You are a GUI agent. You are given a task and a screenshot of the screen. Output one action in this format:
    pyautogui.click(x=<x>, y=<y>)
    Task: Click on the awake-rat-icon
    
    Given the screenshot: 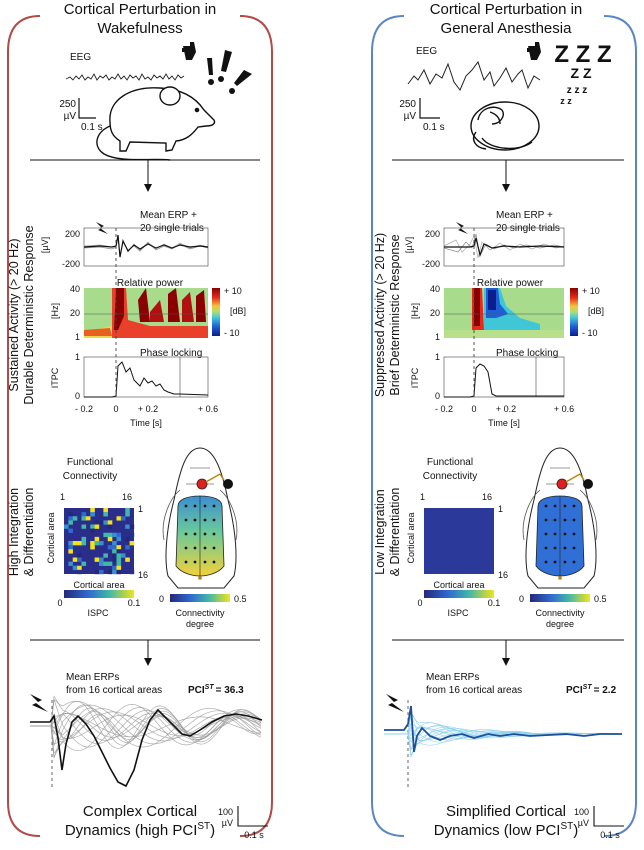 What is the action you would take?
    pyautogui.click(x=156, y=123)
    